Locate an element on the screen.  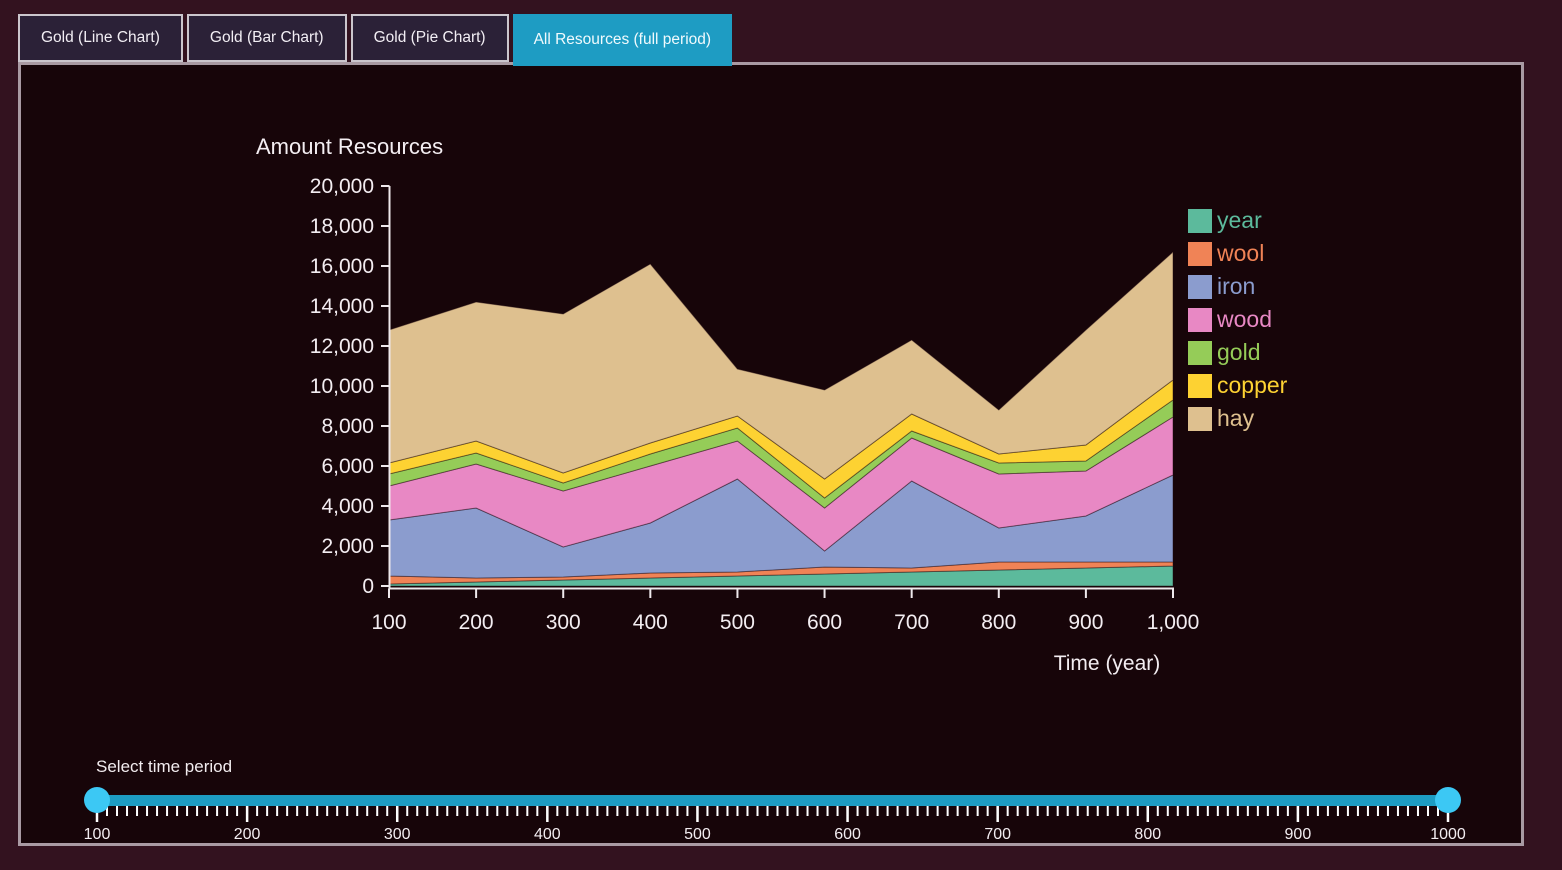
slider-label: Select time period is located at coordinates (164, 766).